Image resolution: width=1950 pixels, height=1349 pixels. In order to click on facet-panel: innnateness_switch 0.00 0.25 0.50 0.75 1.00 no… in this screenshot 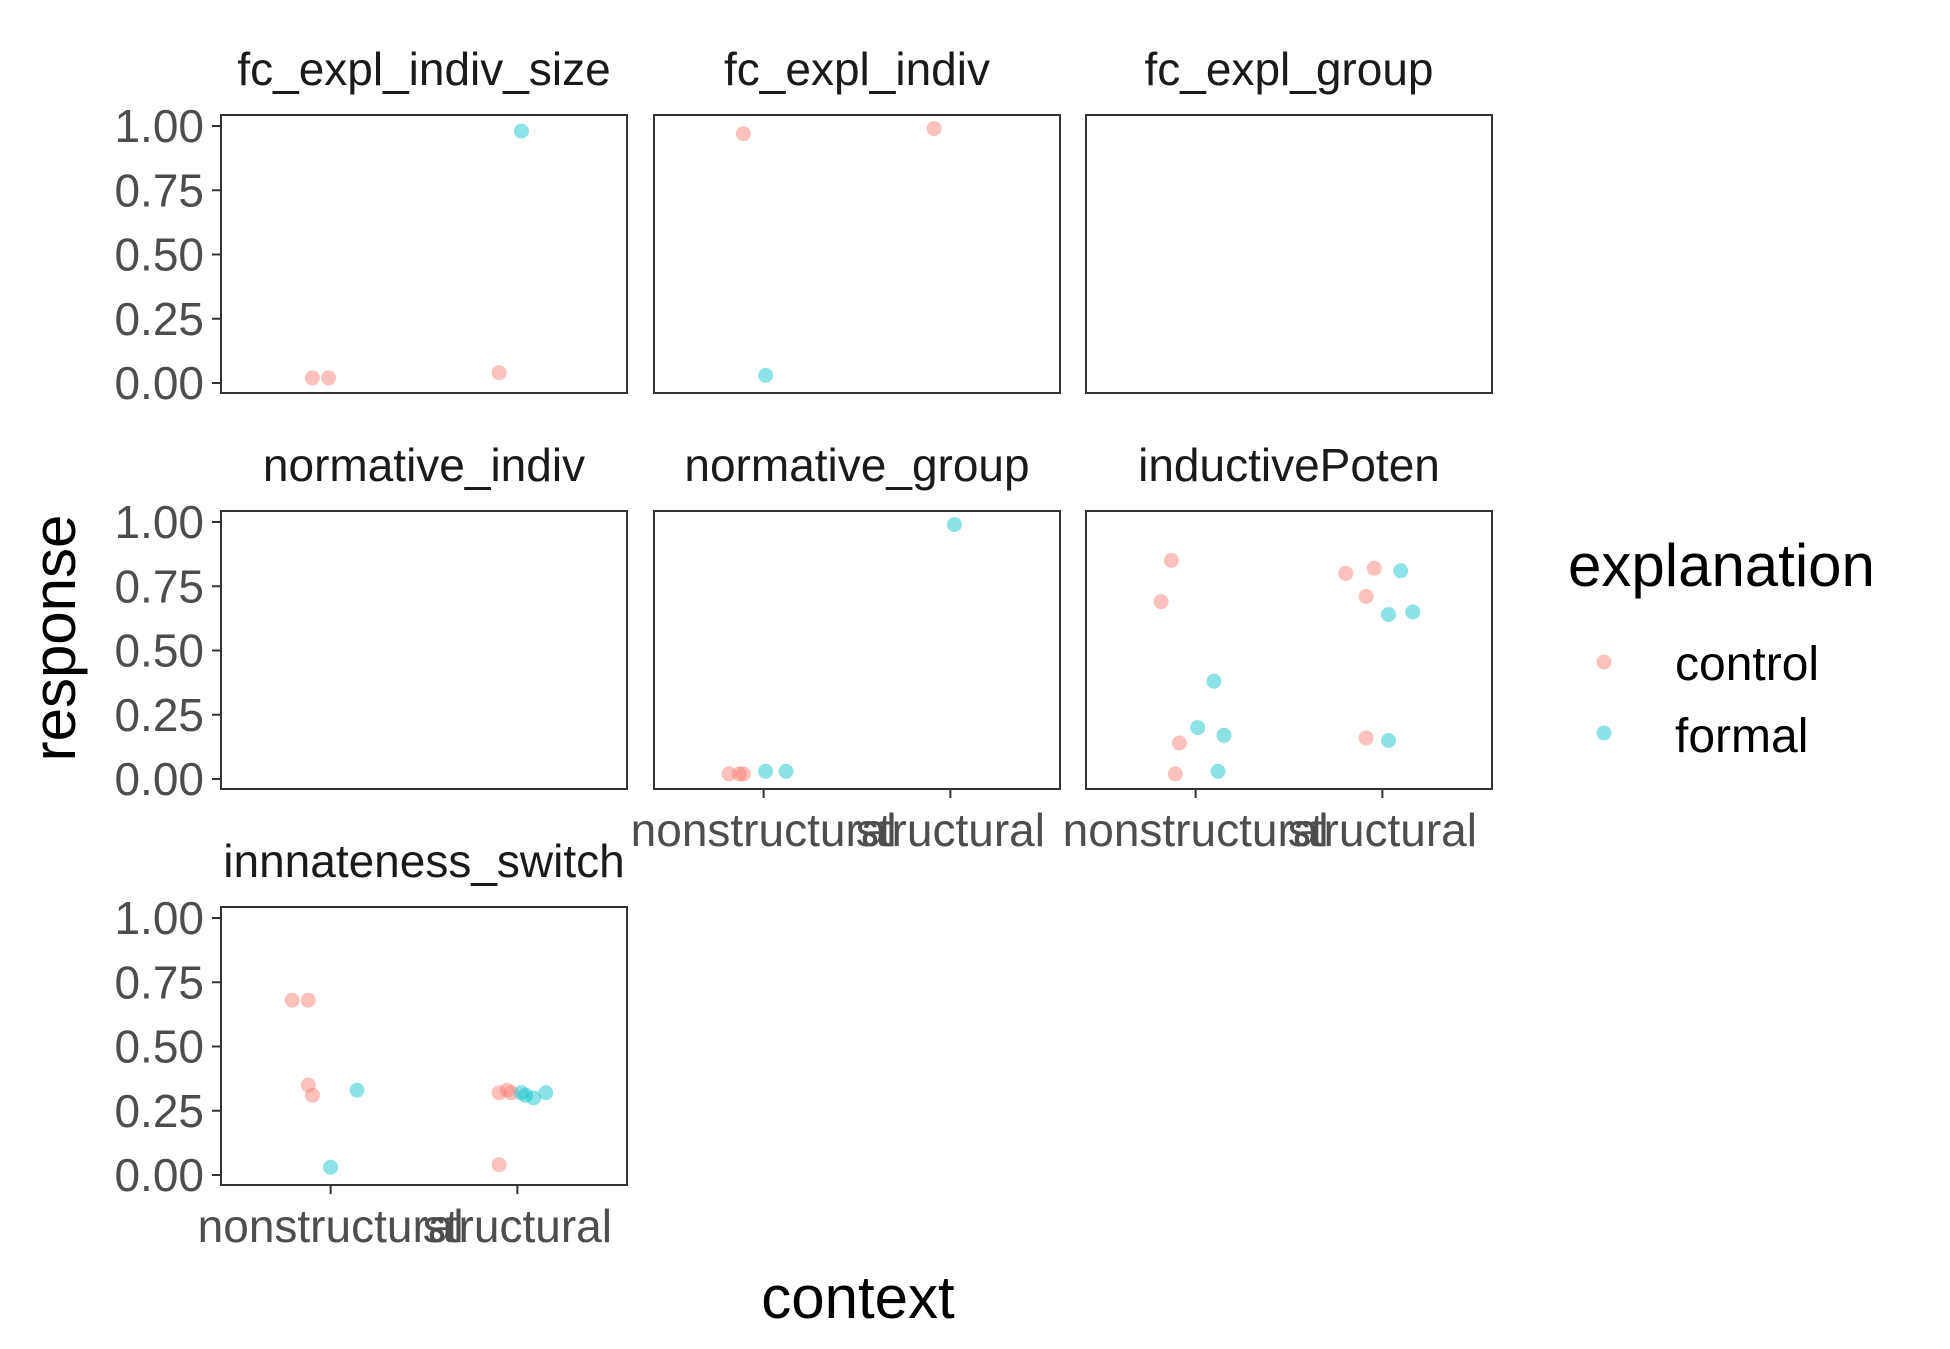, I will do `click(371, 1043)`.